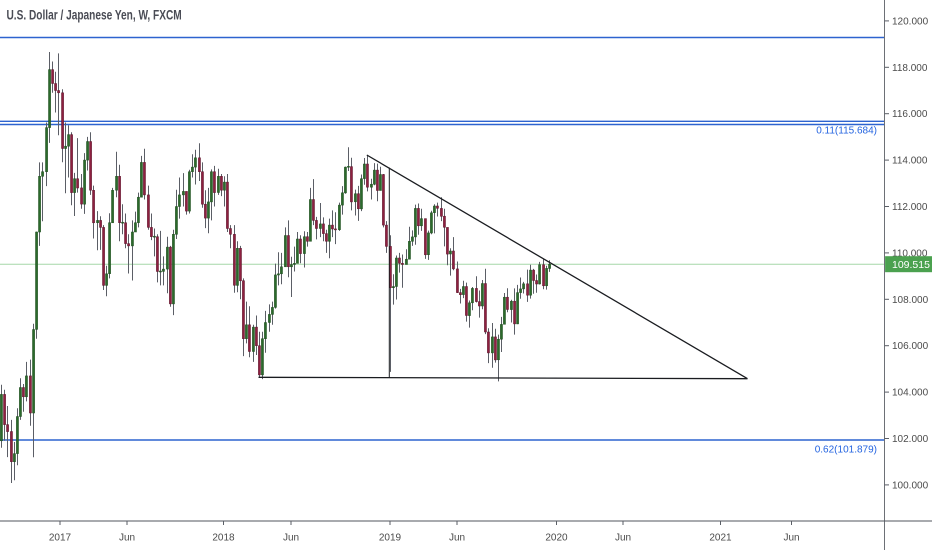 This screenshot has height=550, width=932. I want to click on svg-text: 0.11(115.684), so click(846, 131).